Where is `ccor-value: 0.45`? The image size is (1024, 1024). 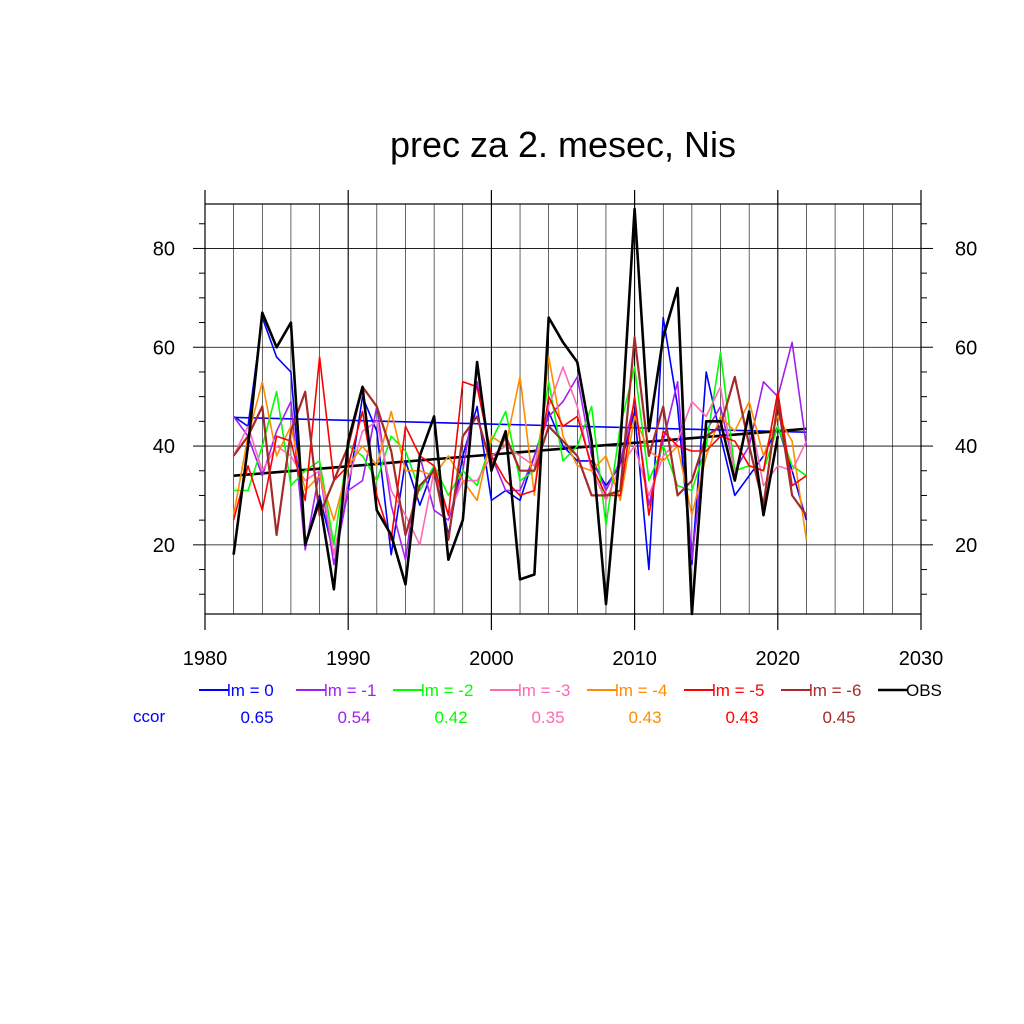 ccor-value: 0.45 is located at coordinates (838, 717).